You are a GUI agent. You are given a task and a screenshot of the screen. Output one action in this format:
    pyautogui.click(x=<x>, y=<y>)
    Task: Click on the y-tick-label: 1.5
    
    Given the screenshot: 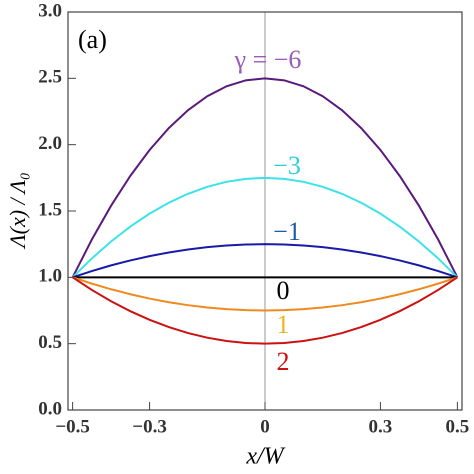 What is the action you would take?
    pyautogui.click(x=50, y=209)
    